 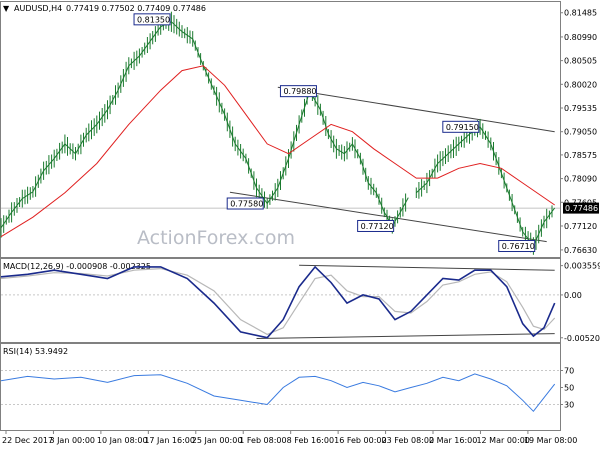 What do you see at coordinates (453, 440) in the screenshot?
I see `time-tick-label: 2 Mar 16:00` at bounding box center [453, 440].